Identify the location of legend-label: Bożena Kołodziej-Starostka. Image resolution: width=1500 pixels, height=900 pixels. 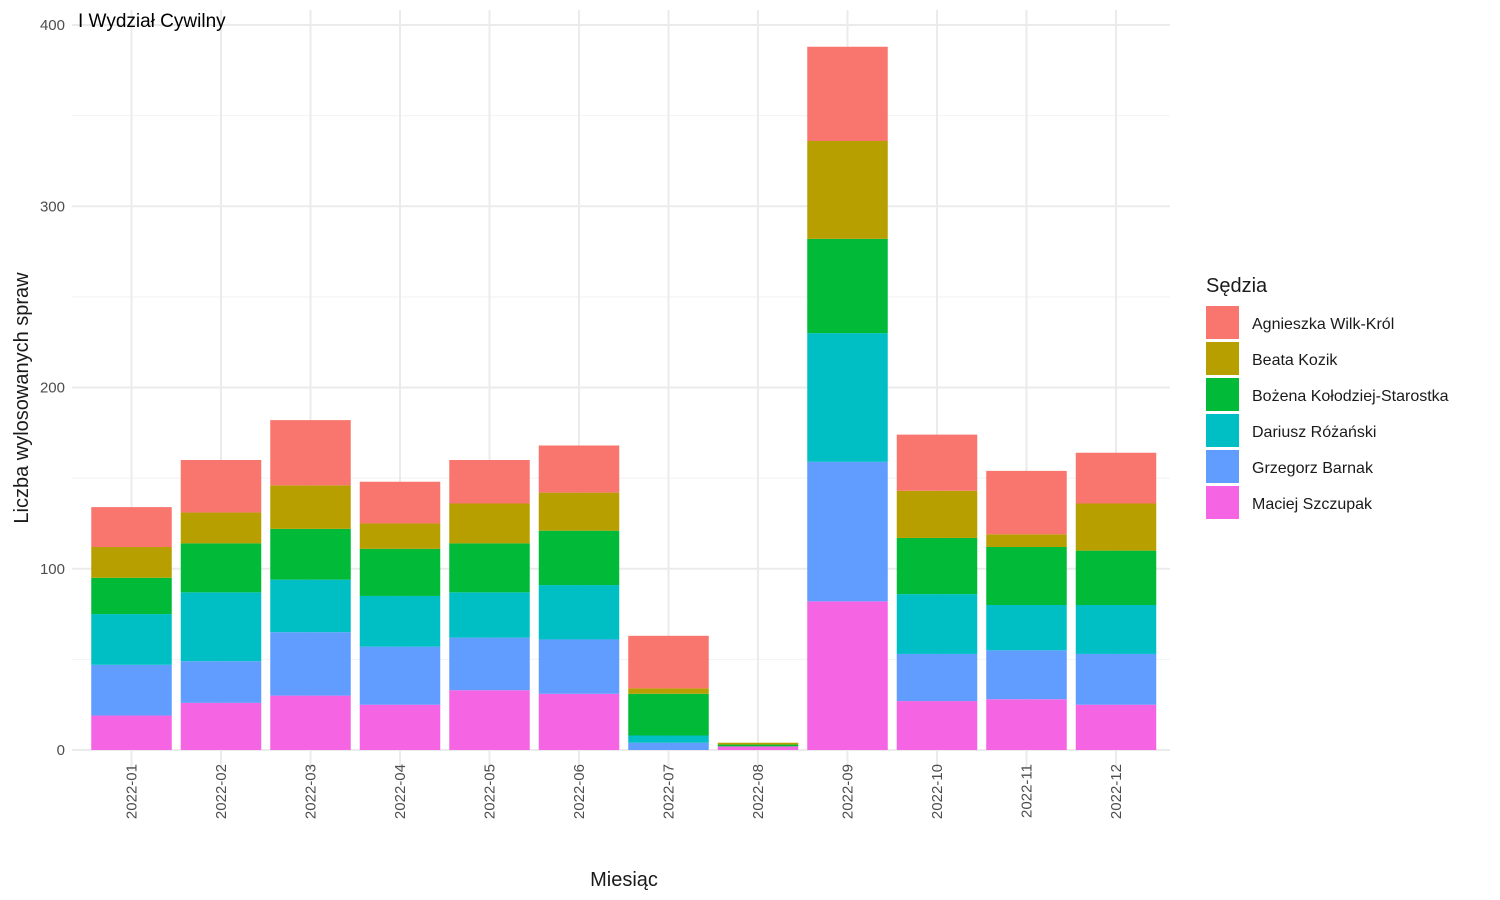
(1350, 396).